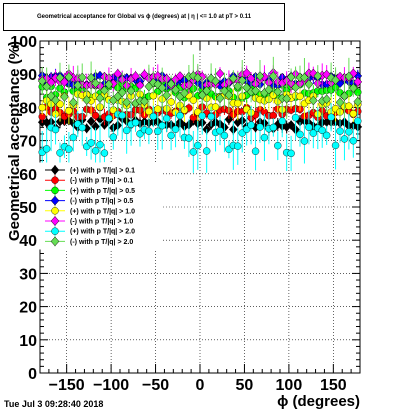 The image size is (400, 414). What do you see at coordinates (318, 401) in the screenshot?
I see `x-axis-title: ϕ (degrees)` at bounding box center [318, 401].